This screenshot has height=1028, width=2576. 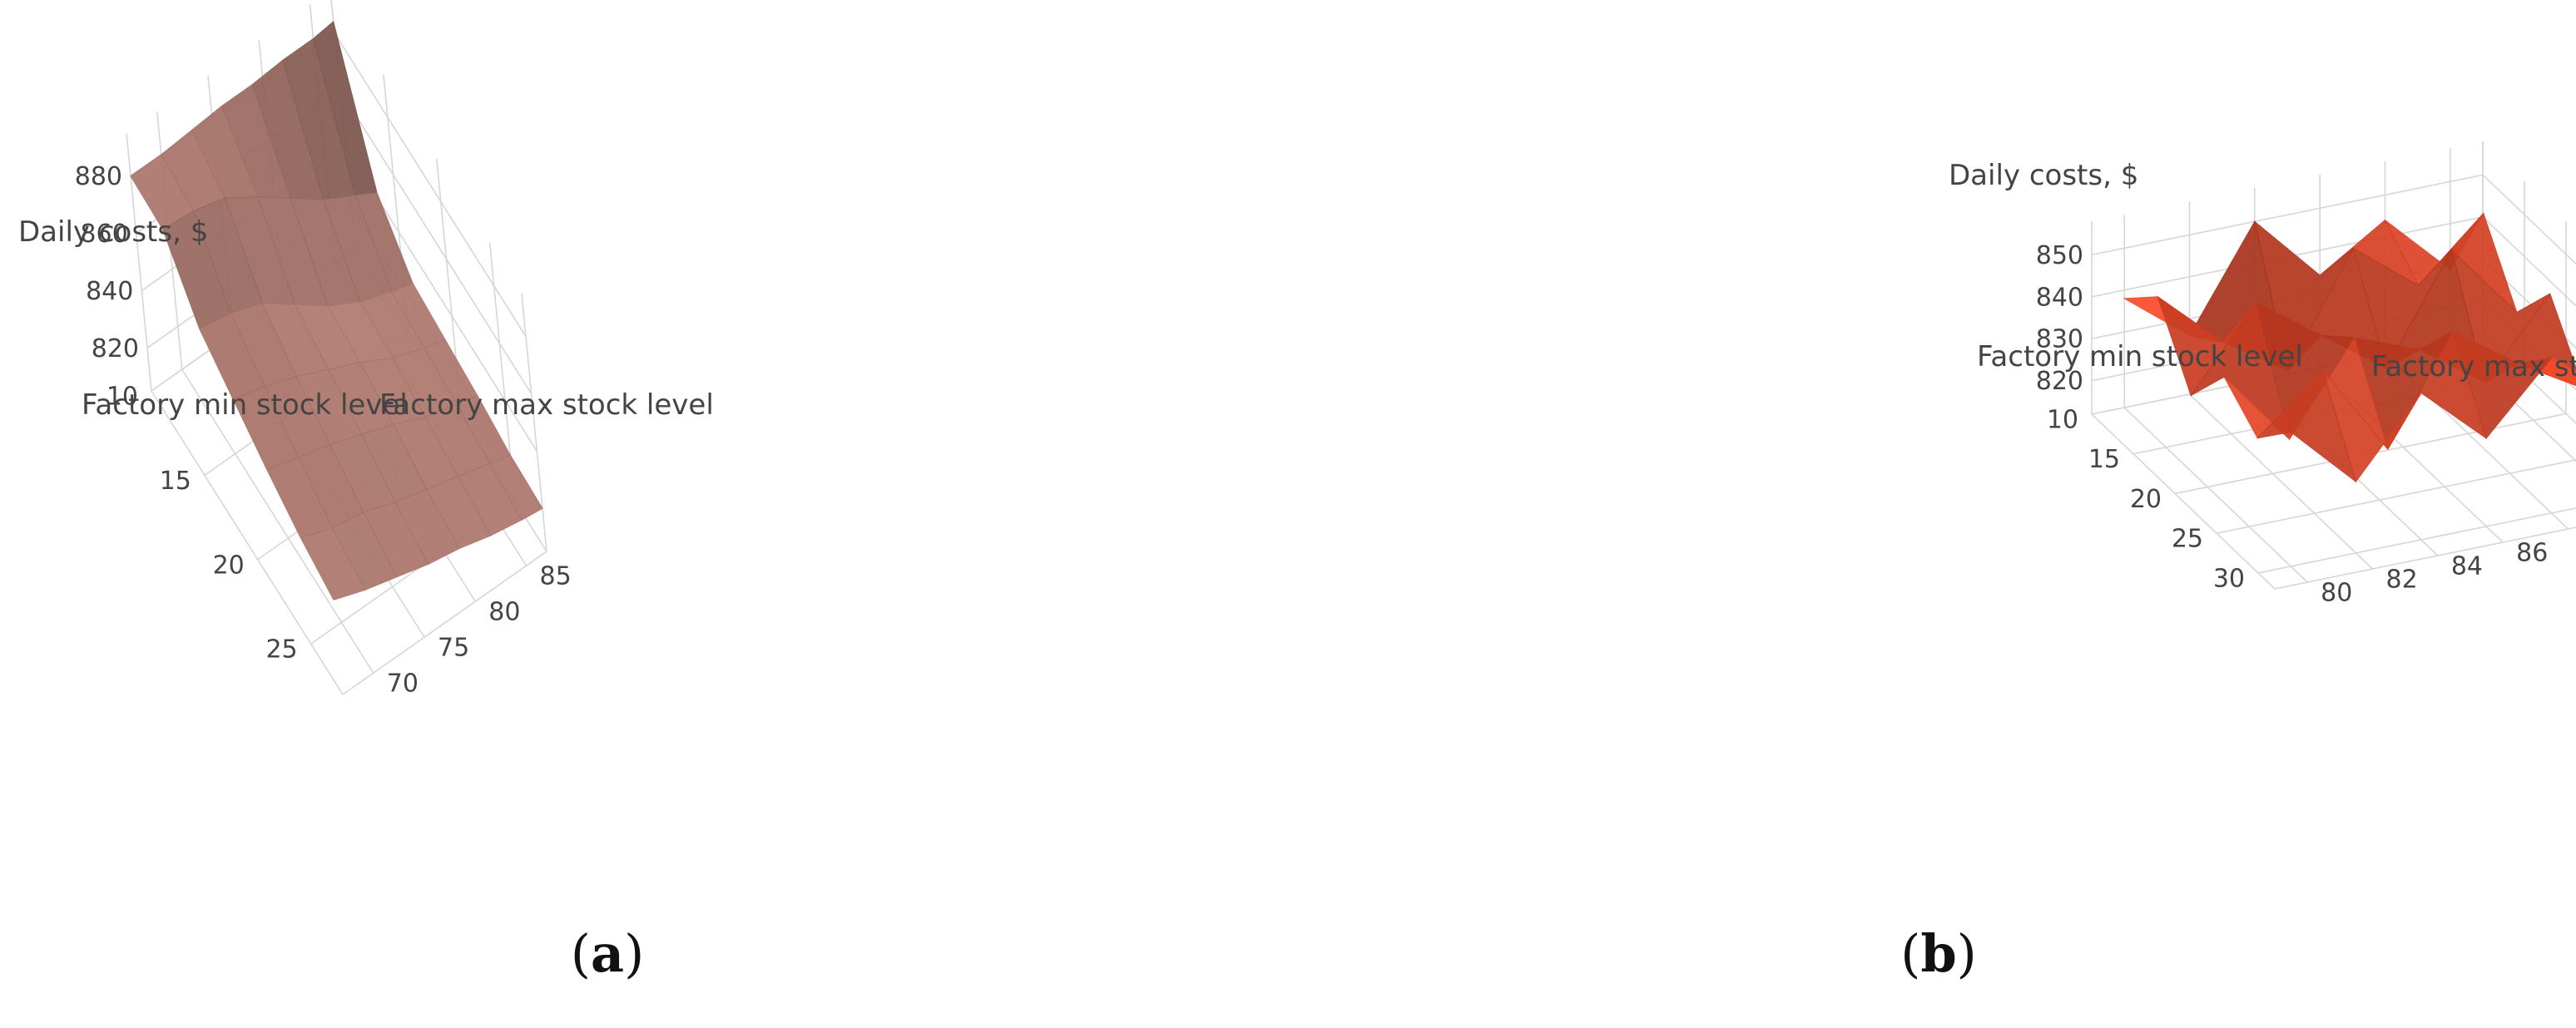 I want to click on y-tick-label: 85, so click(x=556, y=576).